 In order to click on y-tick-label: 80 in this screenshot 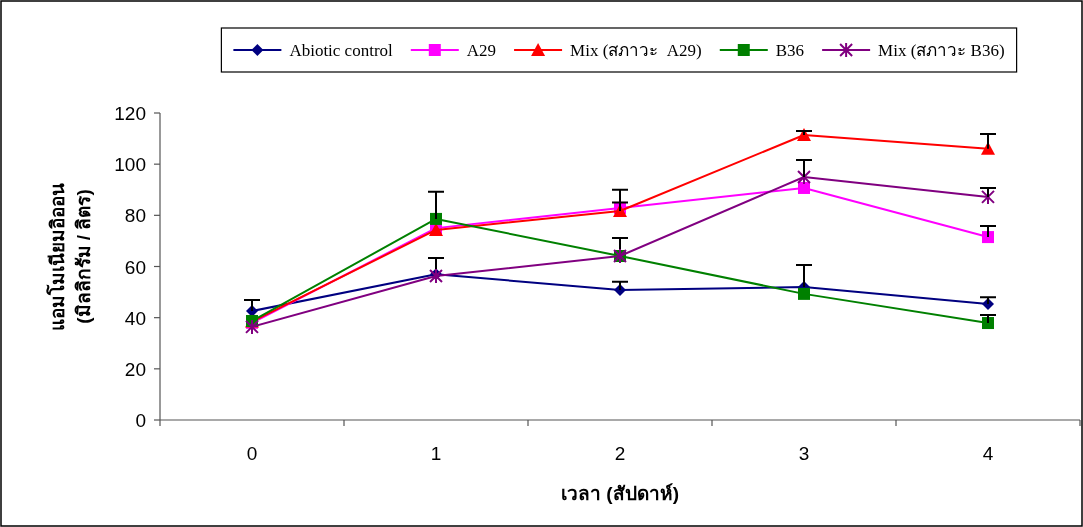, I will do `click(135, 216)`.